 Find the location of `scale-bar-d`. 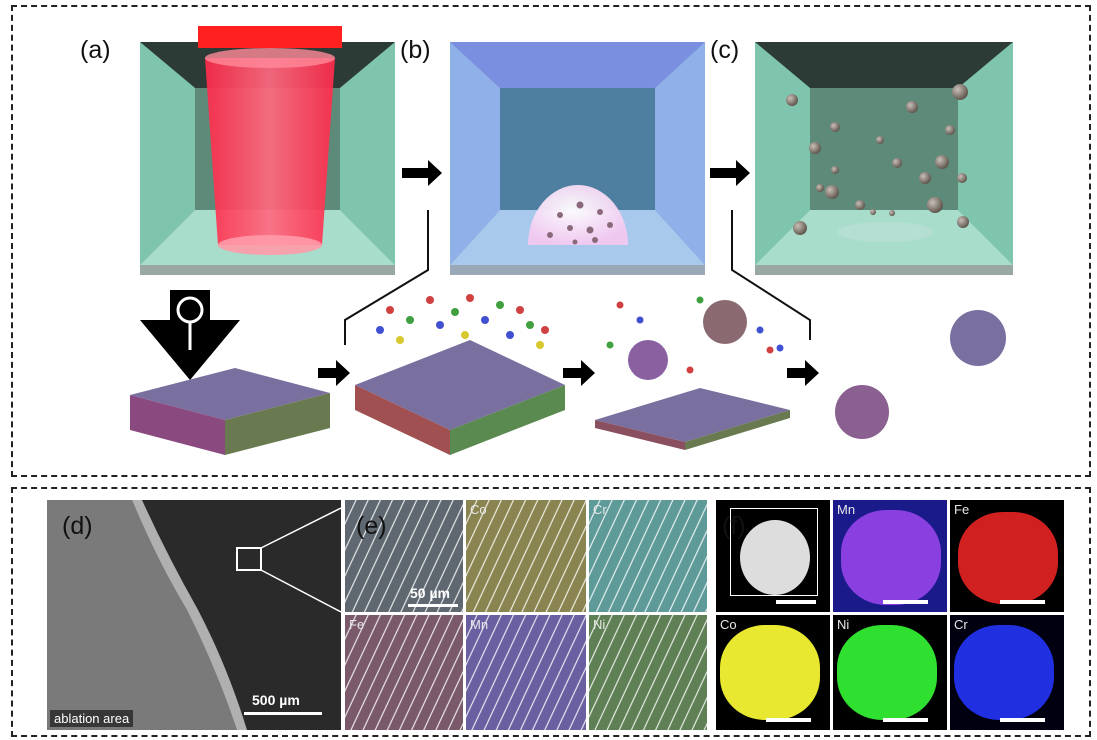

scale-bar-d is located at coordinates (283, 713).